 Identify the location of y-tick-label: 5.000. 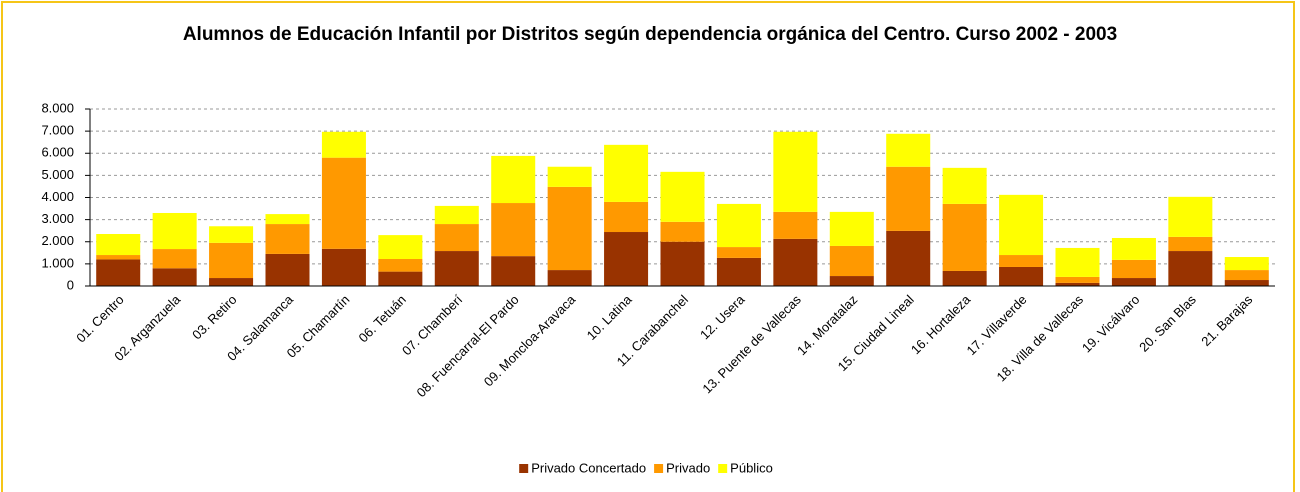
(57, 174).